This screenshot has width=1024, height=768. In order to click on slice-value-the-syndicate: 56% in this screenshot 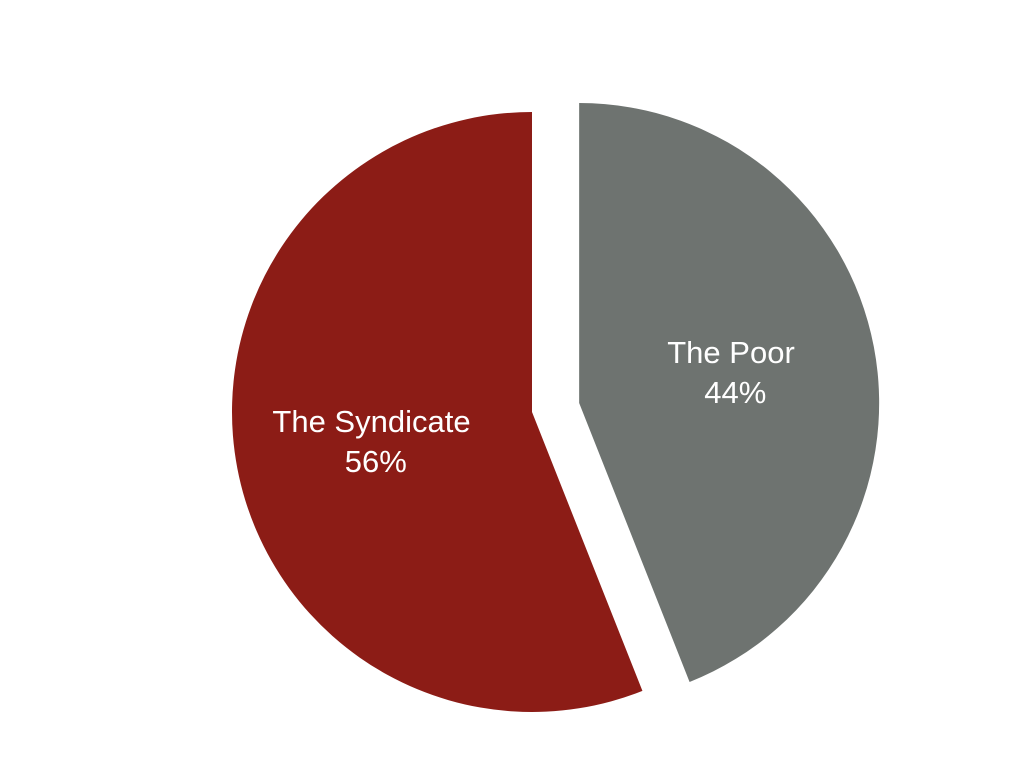, I will do `click(376, 461)`.